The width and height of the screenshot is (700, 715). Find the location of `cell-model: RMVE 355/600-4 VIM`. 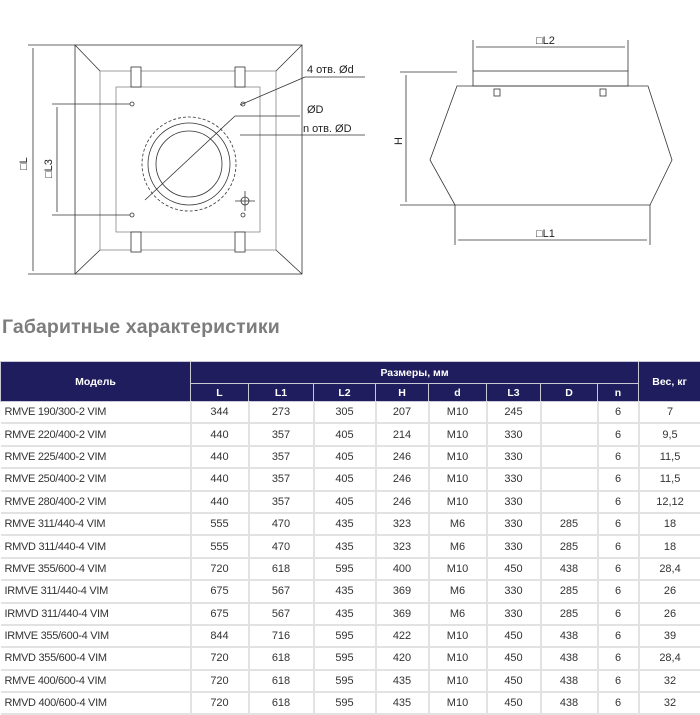

cell-model: RMVE 355/600-4 VIM is located at coordinates (96, 569).